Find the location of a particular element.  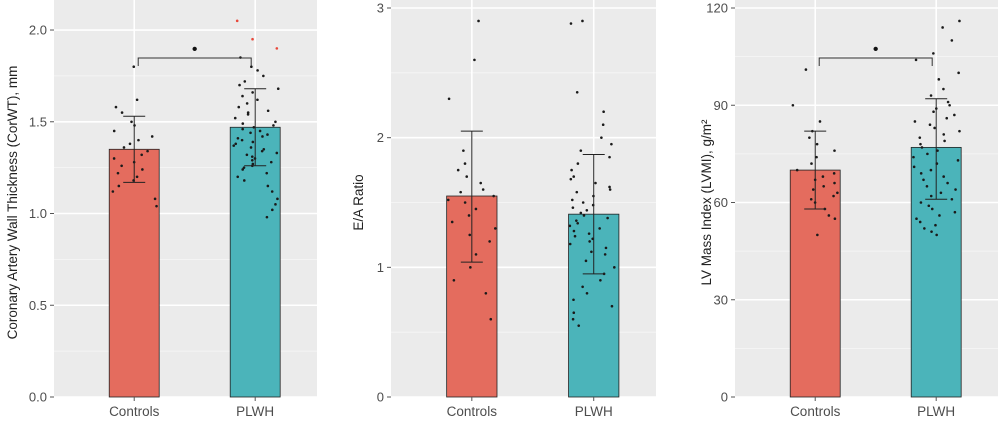

y-tick-label: 1 is located at coordinates (380, 267).